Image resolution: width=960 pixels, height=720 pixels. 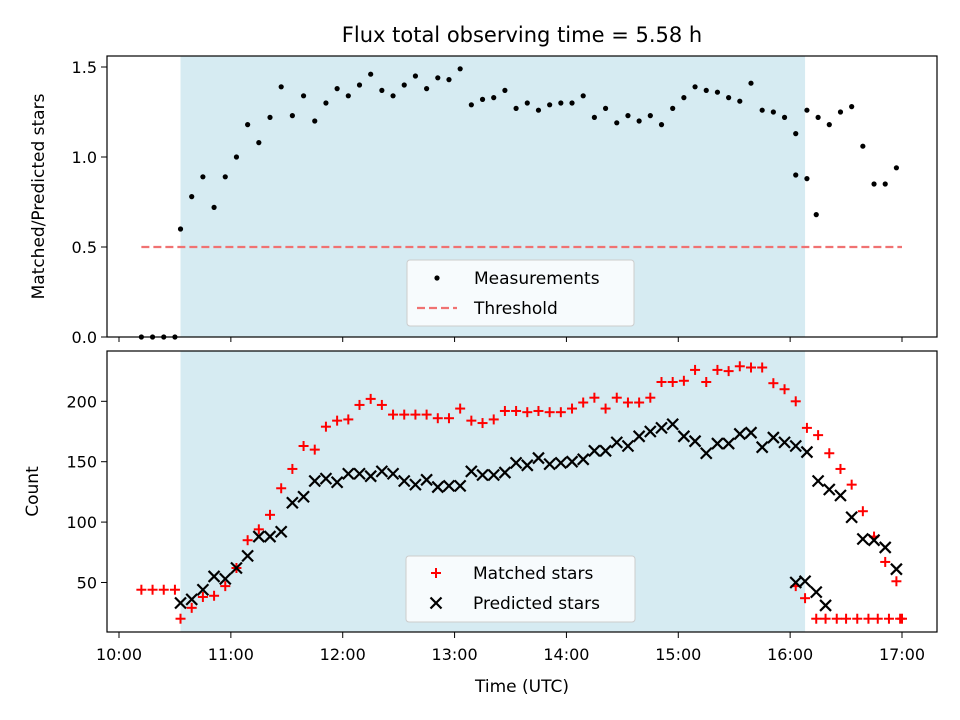 I want to click on x-tick-label: 10:00, so click(x=119, y=654).